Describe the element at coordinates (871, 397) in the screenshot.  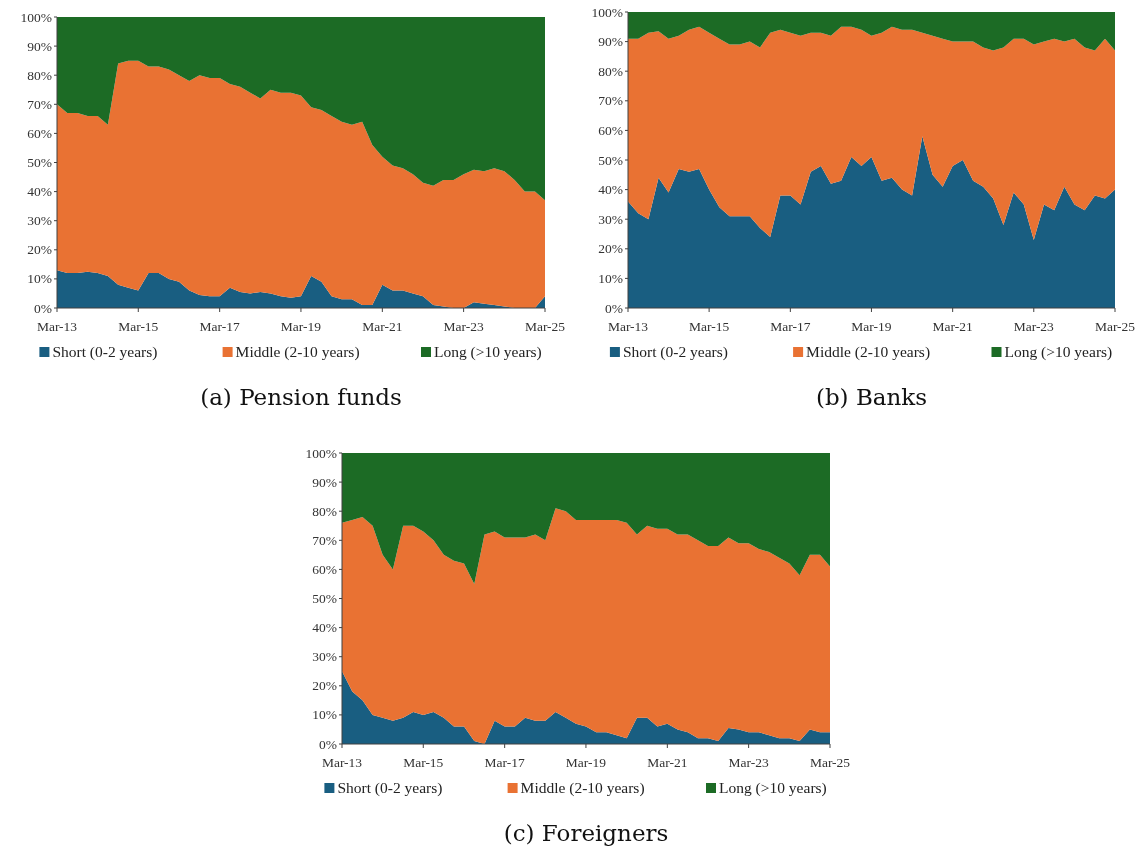
I see `text: (b) Banks` at that location.